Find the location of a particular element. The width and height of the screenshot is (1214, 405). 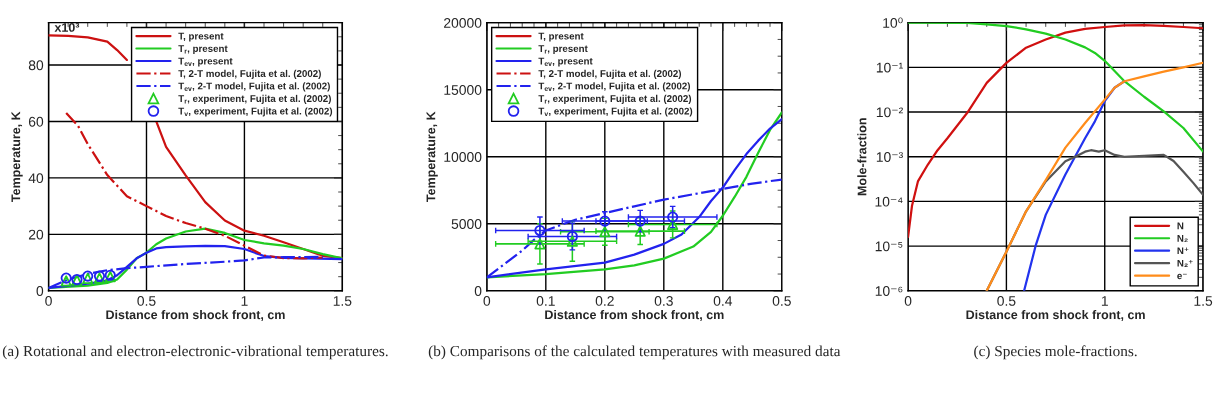

y-tick-label: 10⁻¹ is located at coordinates (889, 67).